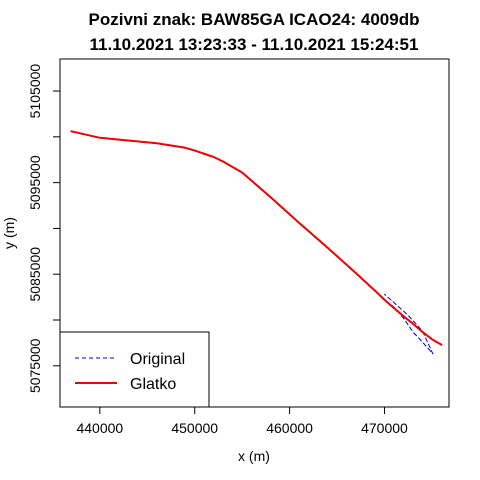  I want to click on legend-box, so click(134, 369).